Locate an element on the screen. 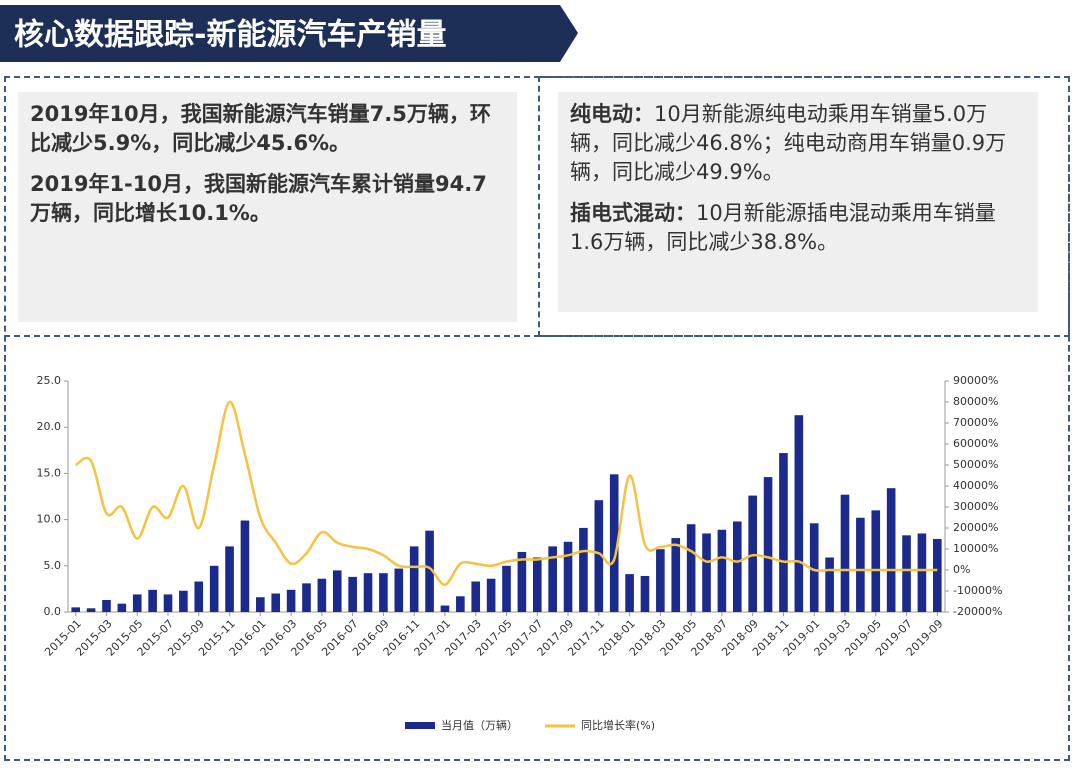 The width and height of the screenshot is (1080, 774). y2-tick-label: 80000% is located at coordinates (975, 401).